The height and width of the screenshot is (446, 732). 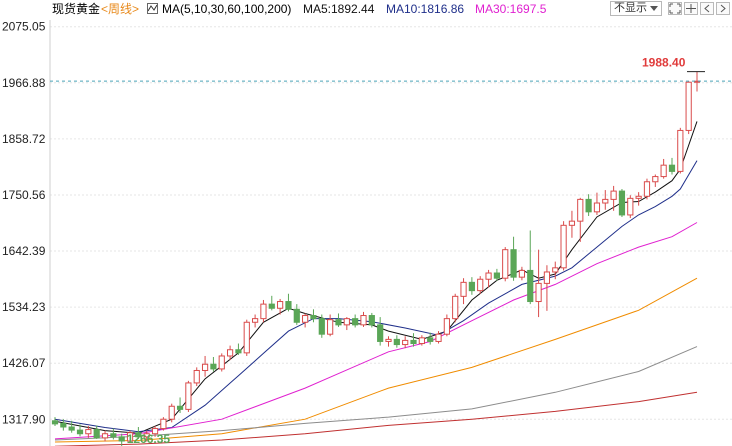 What do you see at coordinates (120, 9) in the screenshot?
I see `period-select: <周线>` at bounding box center [120, 9].